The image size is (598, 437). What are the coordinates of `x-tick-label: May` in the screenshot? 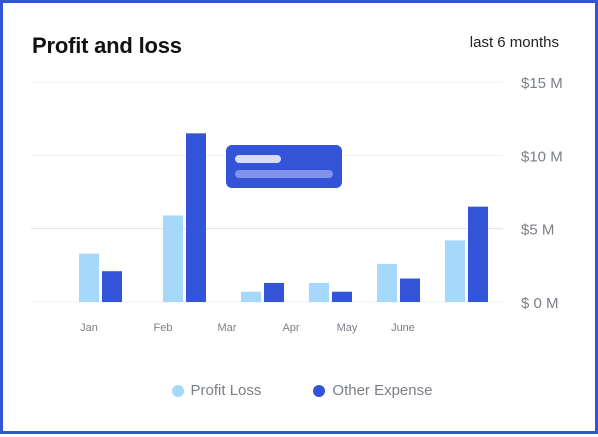 It's located at (347, 328).